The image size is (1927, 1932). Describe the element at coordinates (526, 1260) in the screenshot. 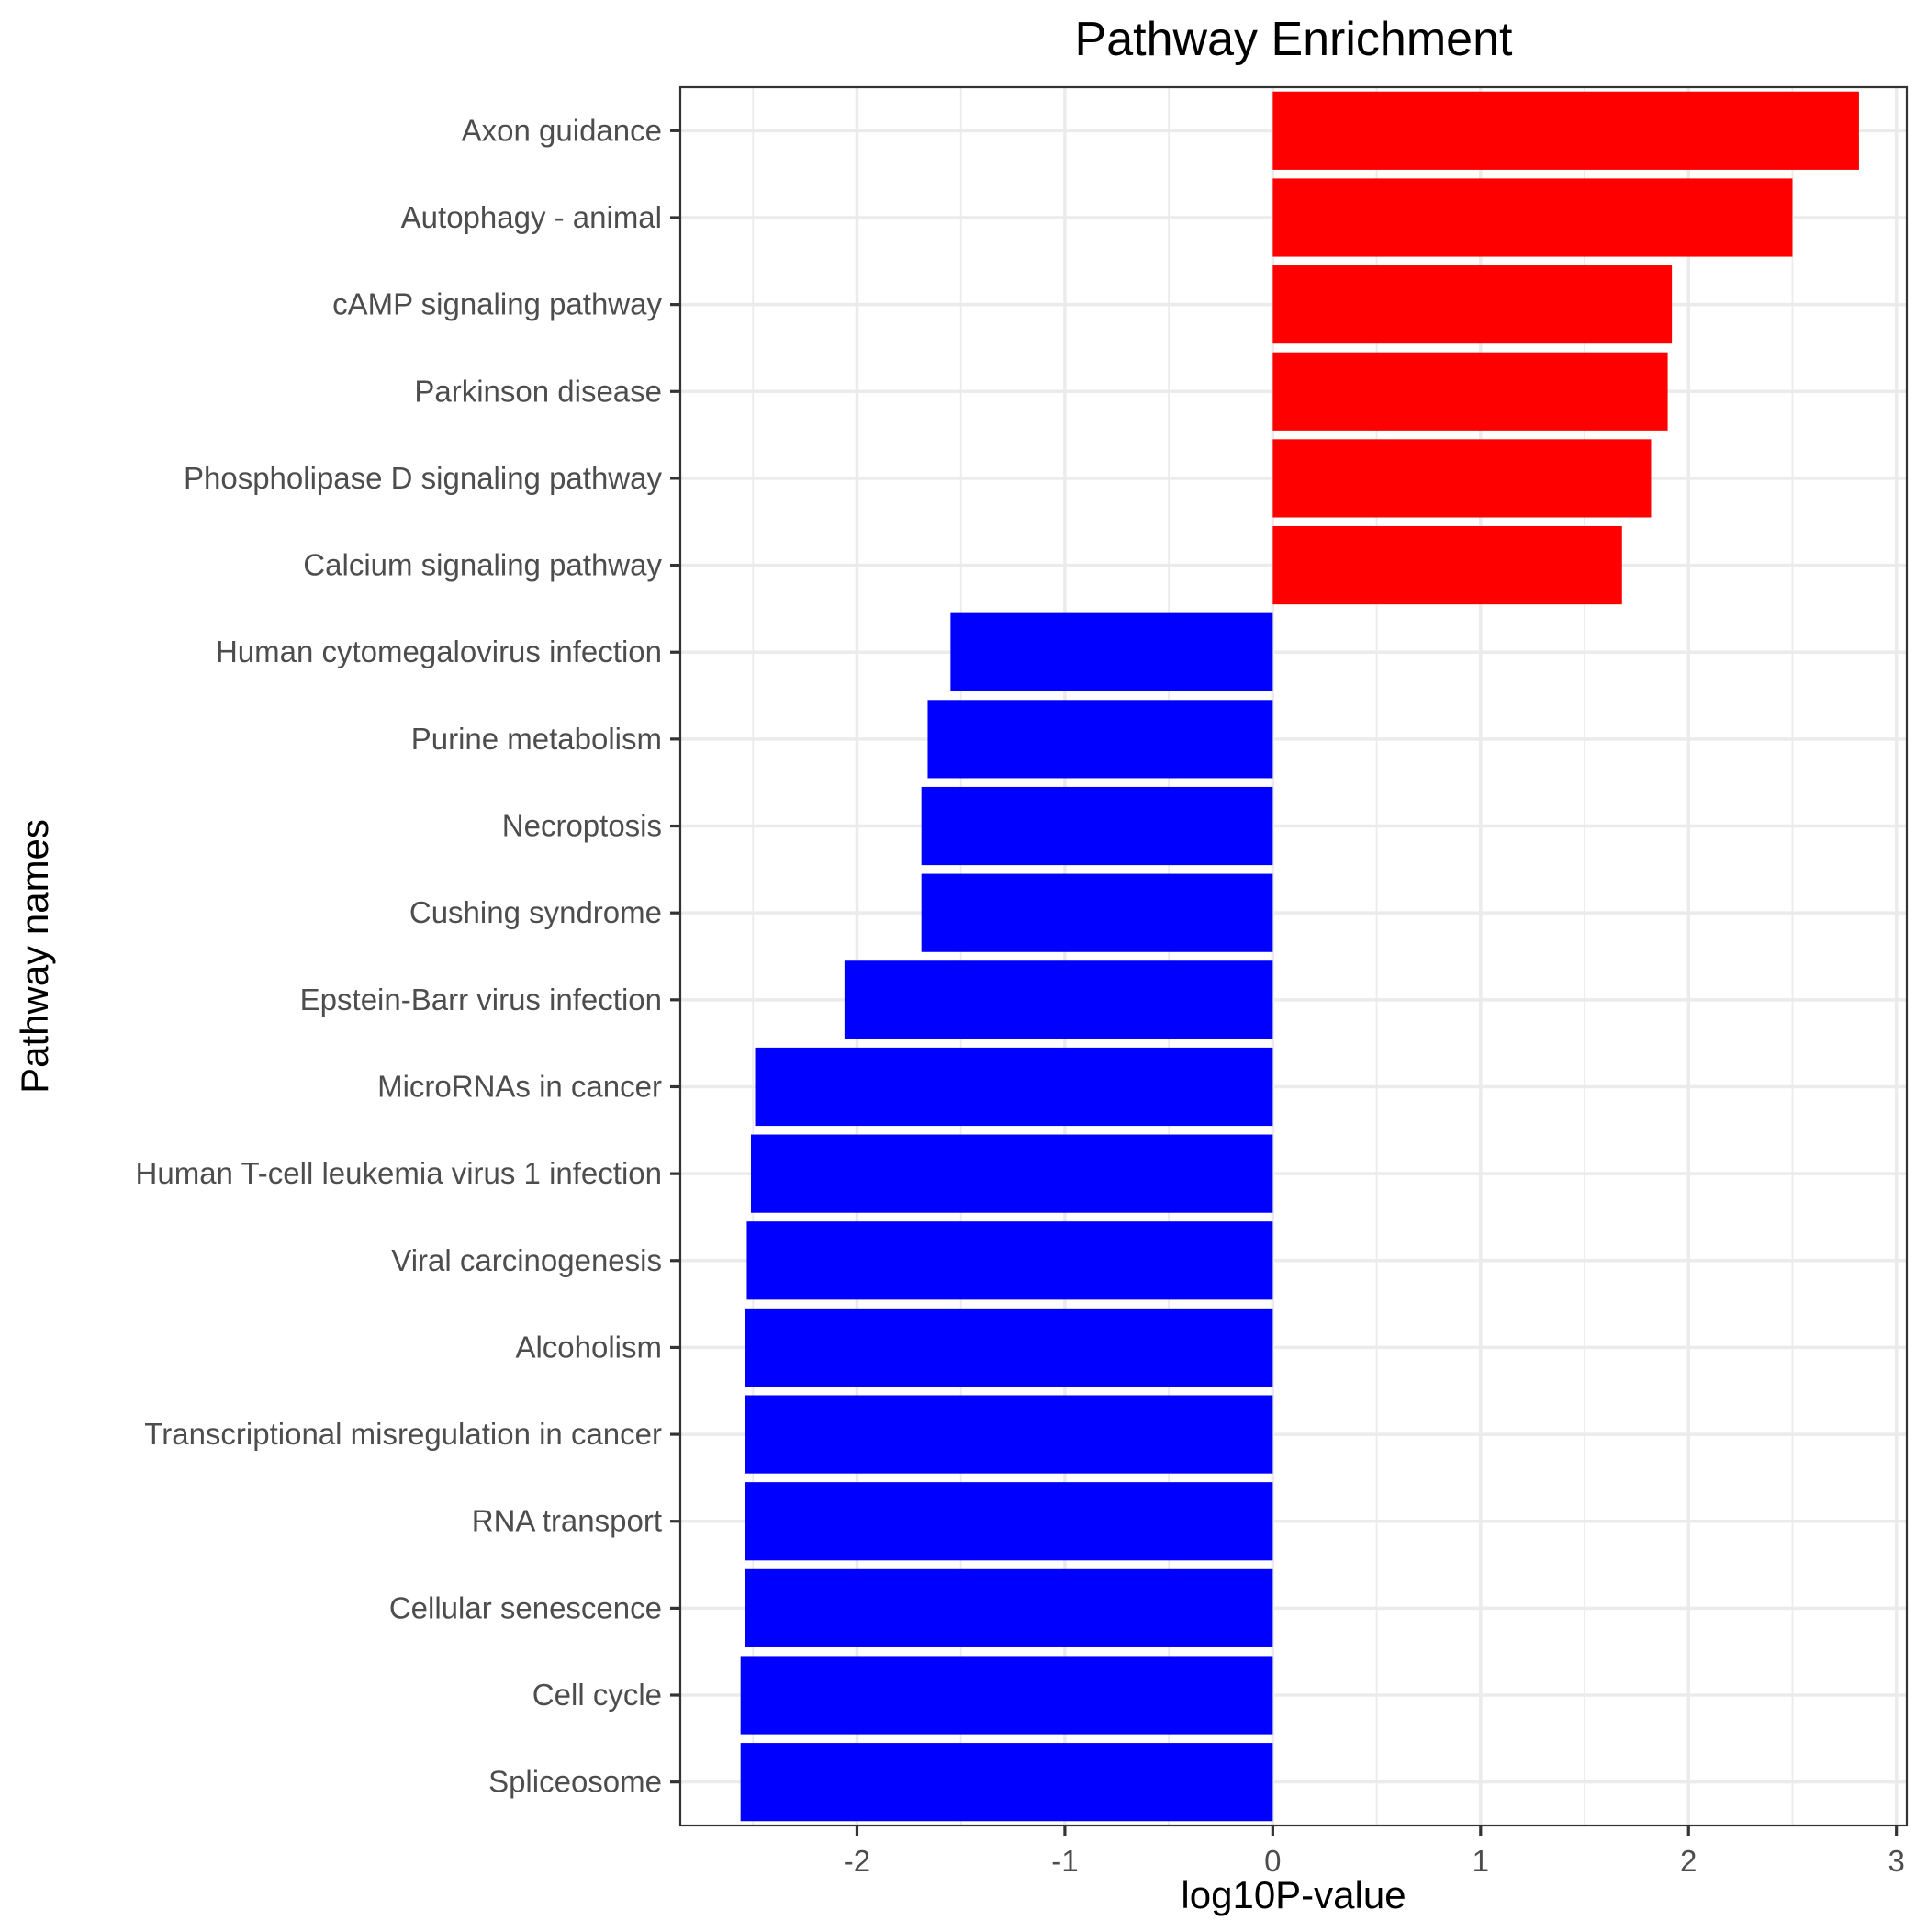

I see `y-tick-label: Viral carcinogenesis` at that location.